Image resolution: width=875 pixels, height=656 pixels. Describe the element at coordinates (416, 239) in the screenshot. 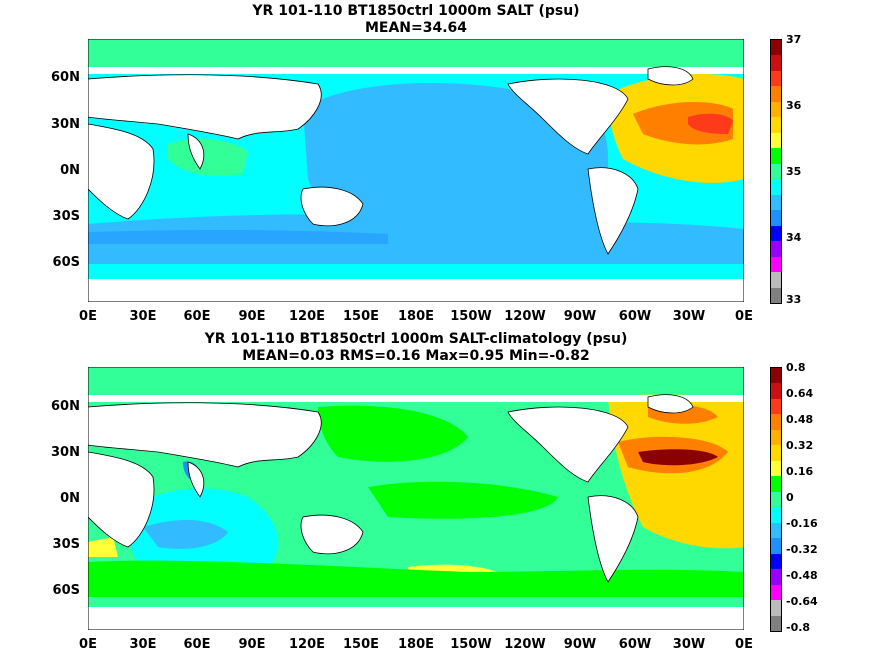

I see `southern-ocean-band` at that location.